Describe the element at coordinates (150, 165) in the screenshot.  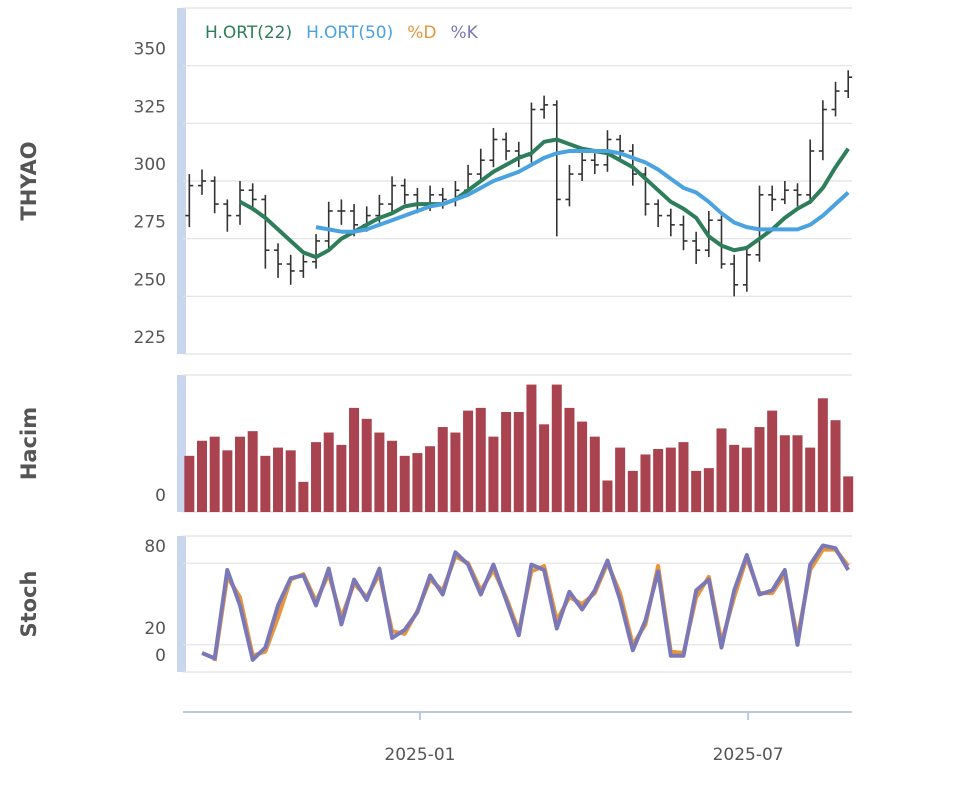
I see `y-tick-label: 300` at that location.